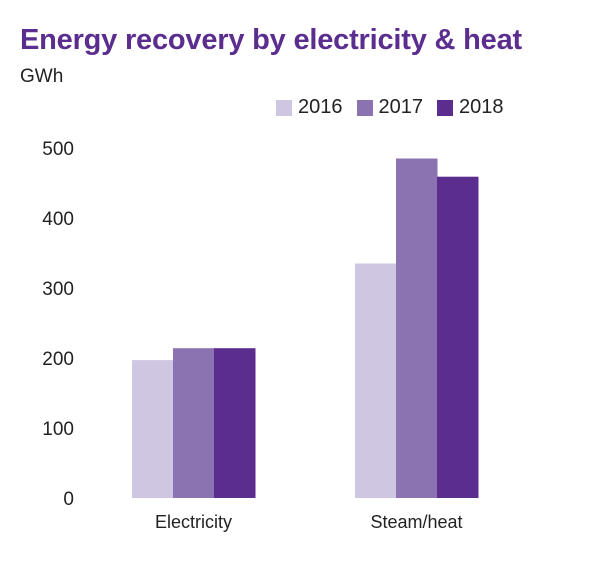  What do you see at coordinates (376, 380) in the screenshot?
I see `bar-steam-heat-2016` at bounding box center [376, 380].